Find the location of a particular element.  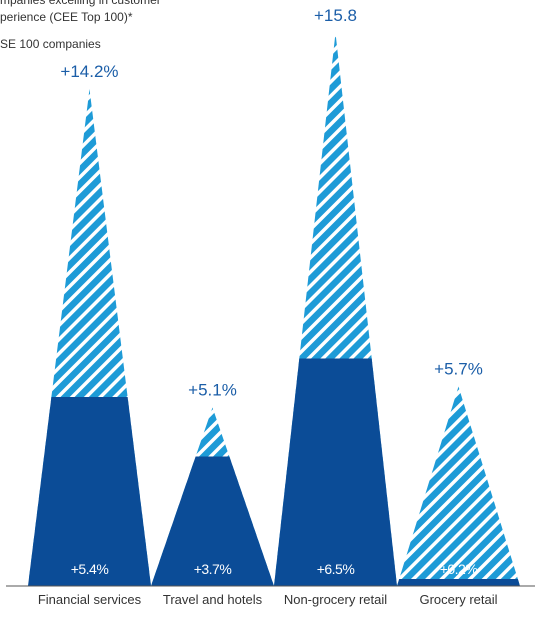

x-tick-label: Non-grocery retail is located at coordinates (335, 599).